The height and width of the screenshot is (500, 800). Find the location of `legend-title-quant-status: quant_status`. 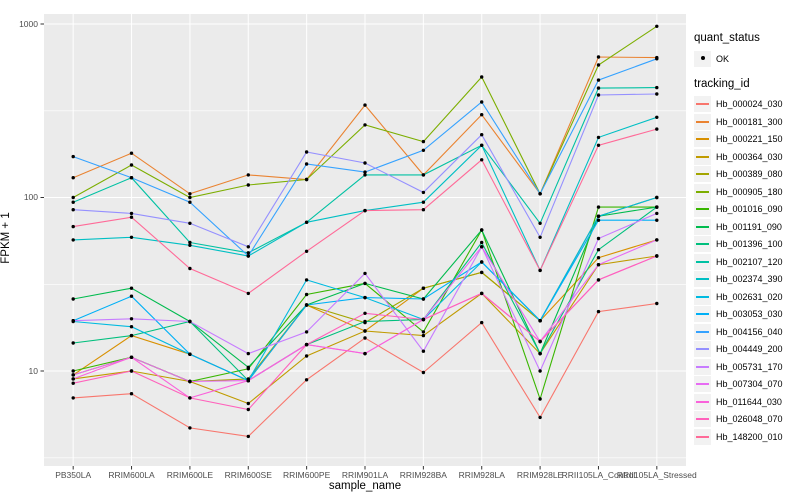

legend-title-quant-status: quant_status is located at coordinates (727, 38).